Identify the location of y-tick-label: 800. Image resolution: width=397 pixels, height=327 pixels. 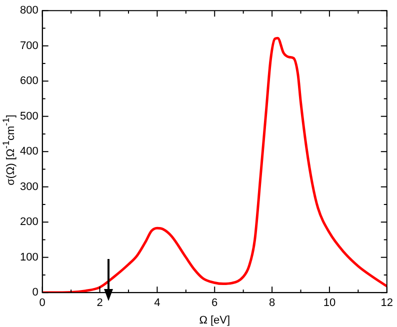
(29, 10).